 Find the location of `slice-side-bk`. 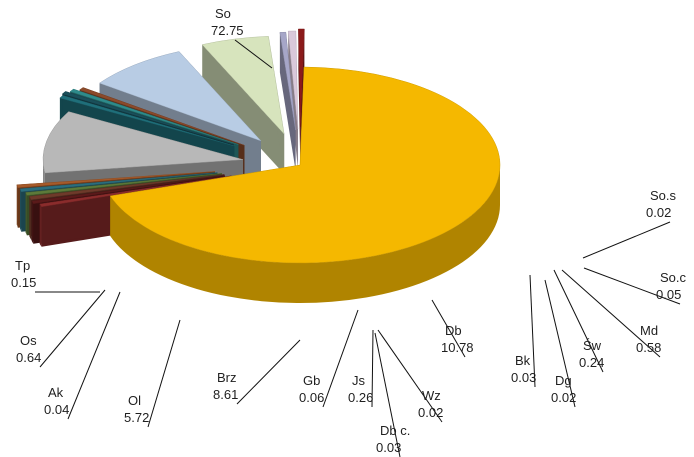

slice-side-bk is located at coordinates (17, 206).